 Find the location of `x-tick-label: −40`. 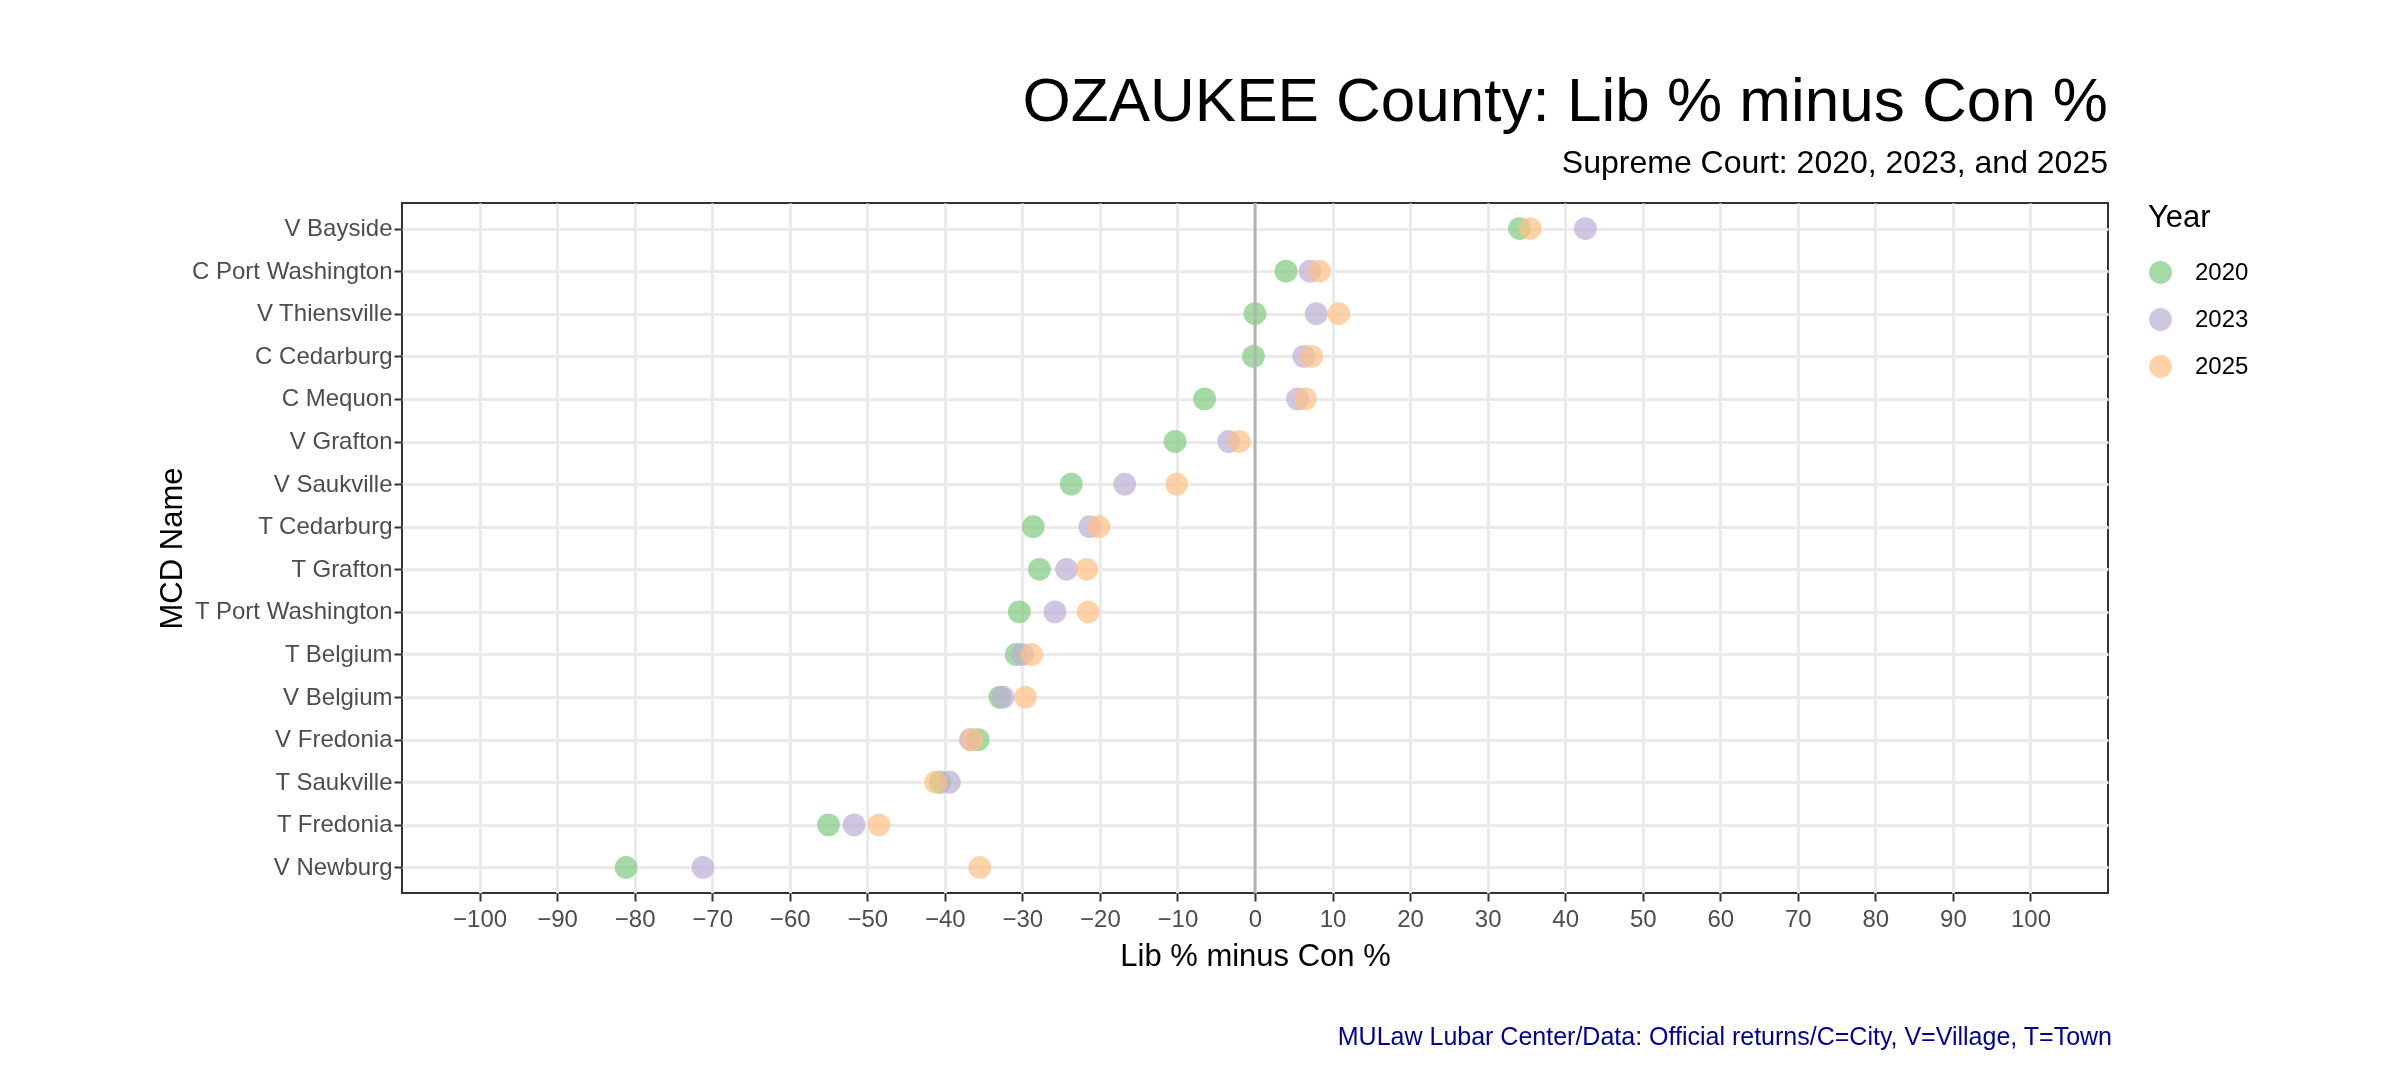

x-tick-label: −40 is located at coordinates (945, 918).